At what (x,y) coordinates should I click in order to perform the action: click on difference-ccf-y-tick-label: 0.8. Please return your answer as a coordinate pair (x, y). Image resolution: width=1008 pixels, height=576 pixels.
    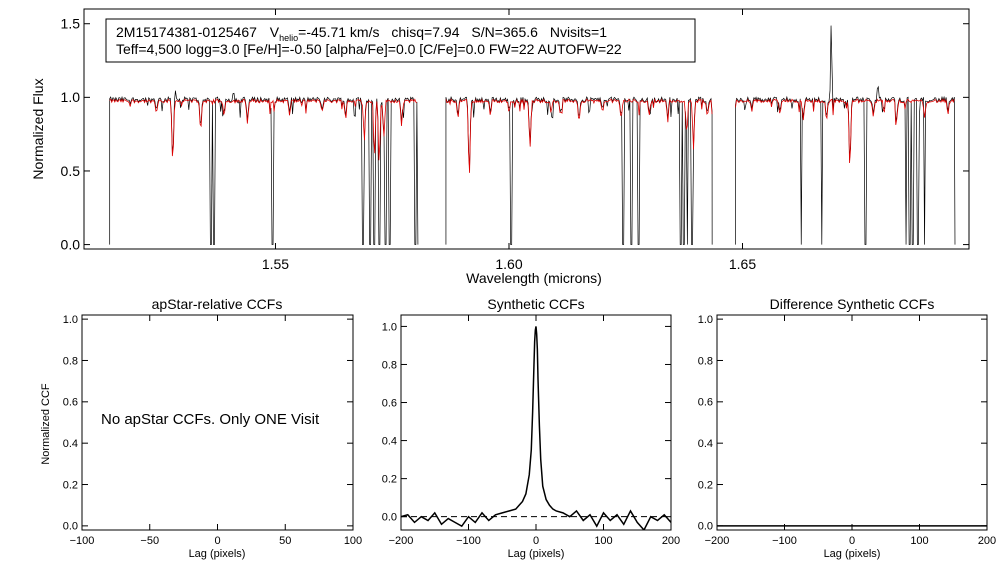
    Looking at the image, I should click on (705, 361).